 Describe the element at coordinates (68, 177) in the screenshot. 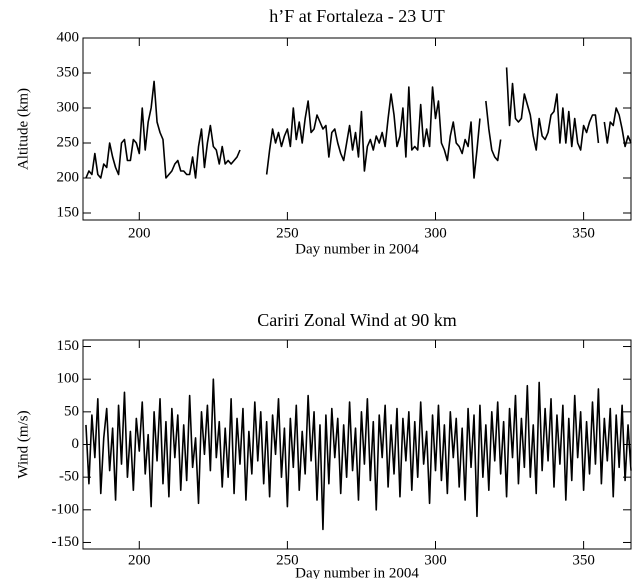

I see `y-tick-label: 200` at that location.